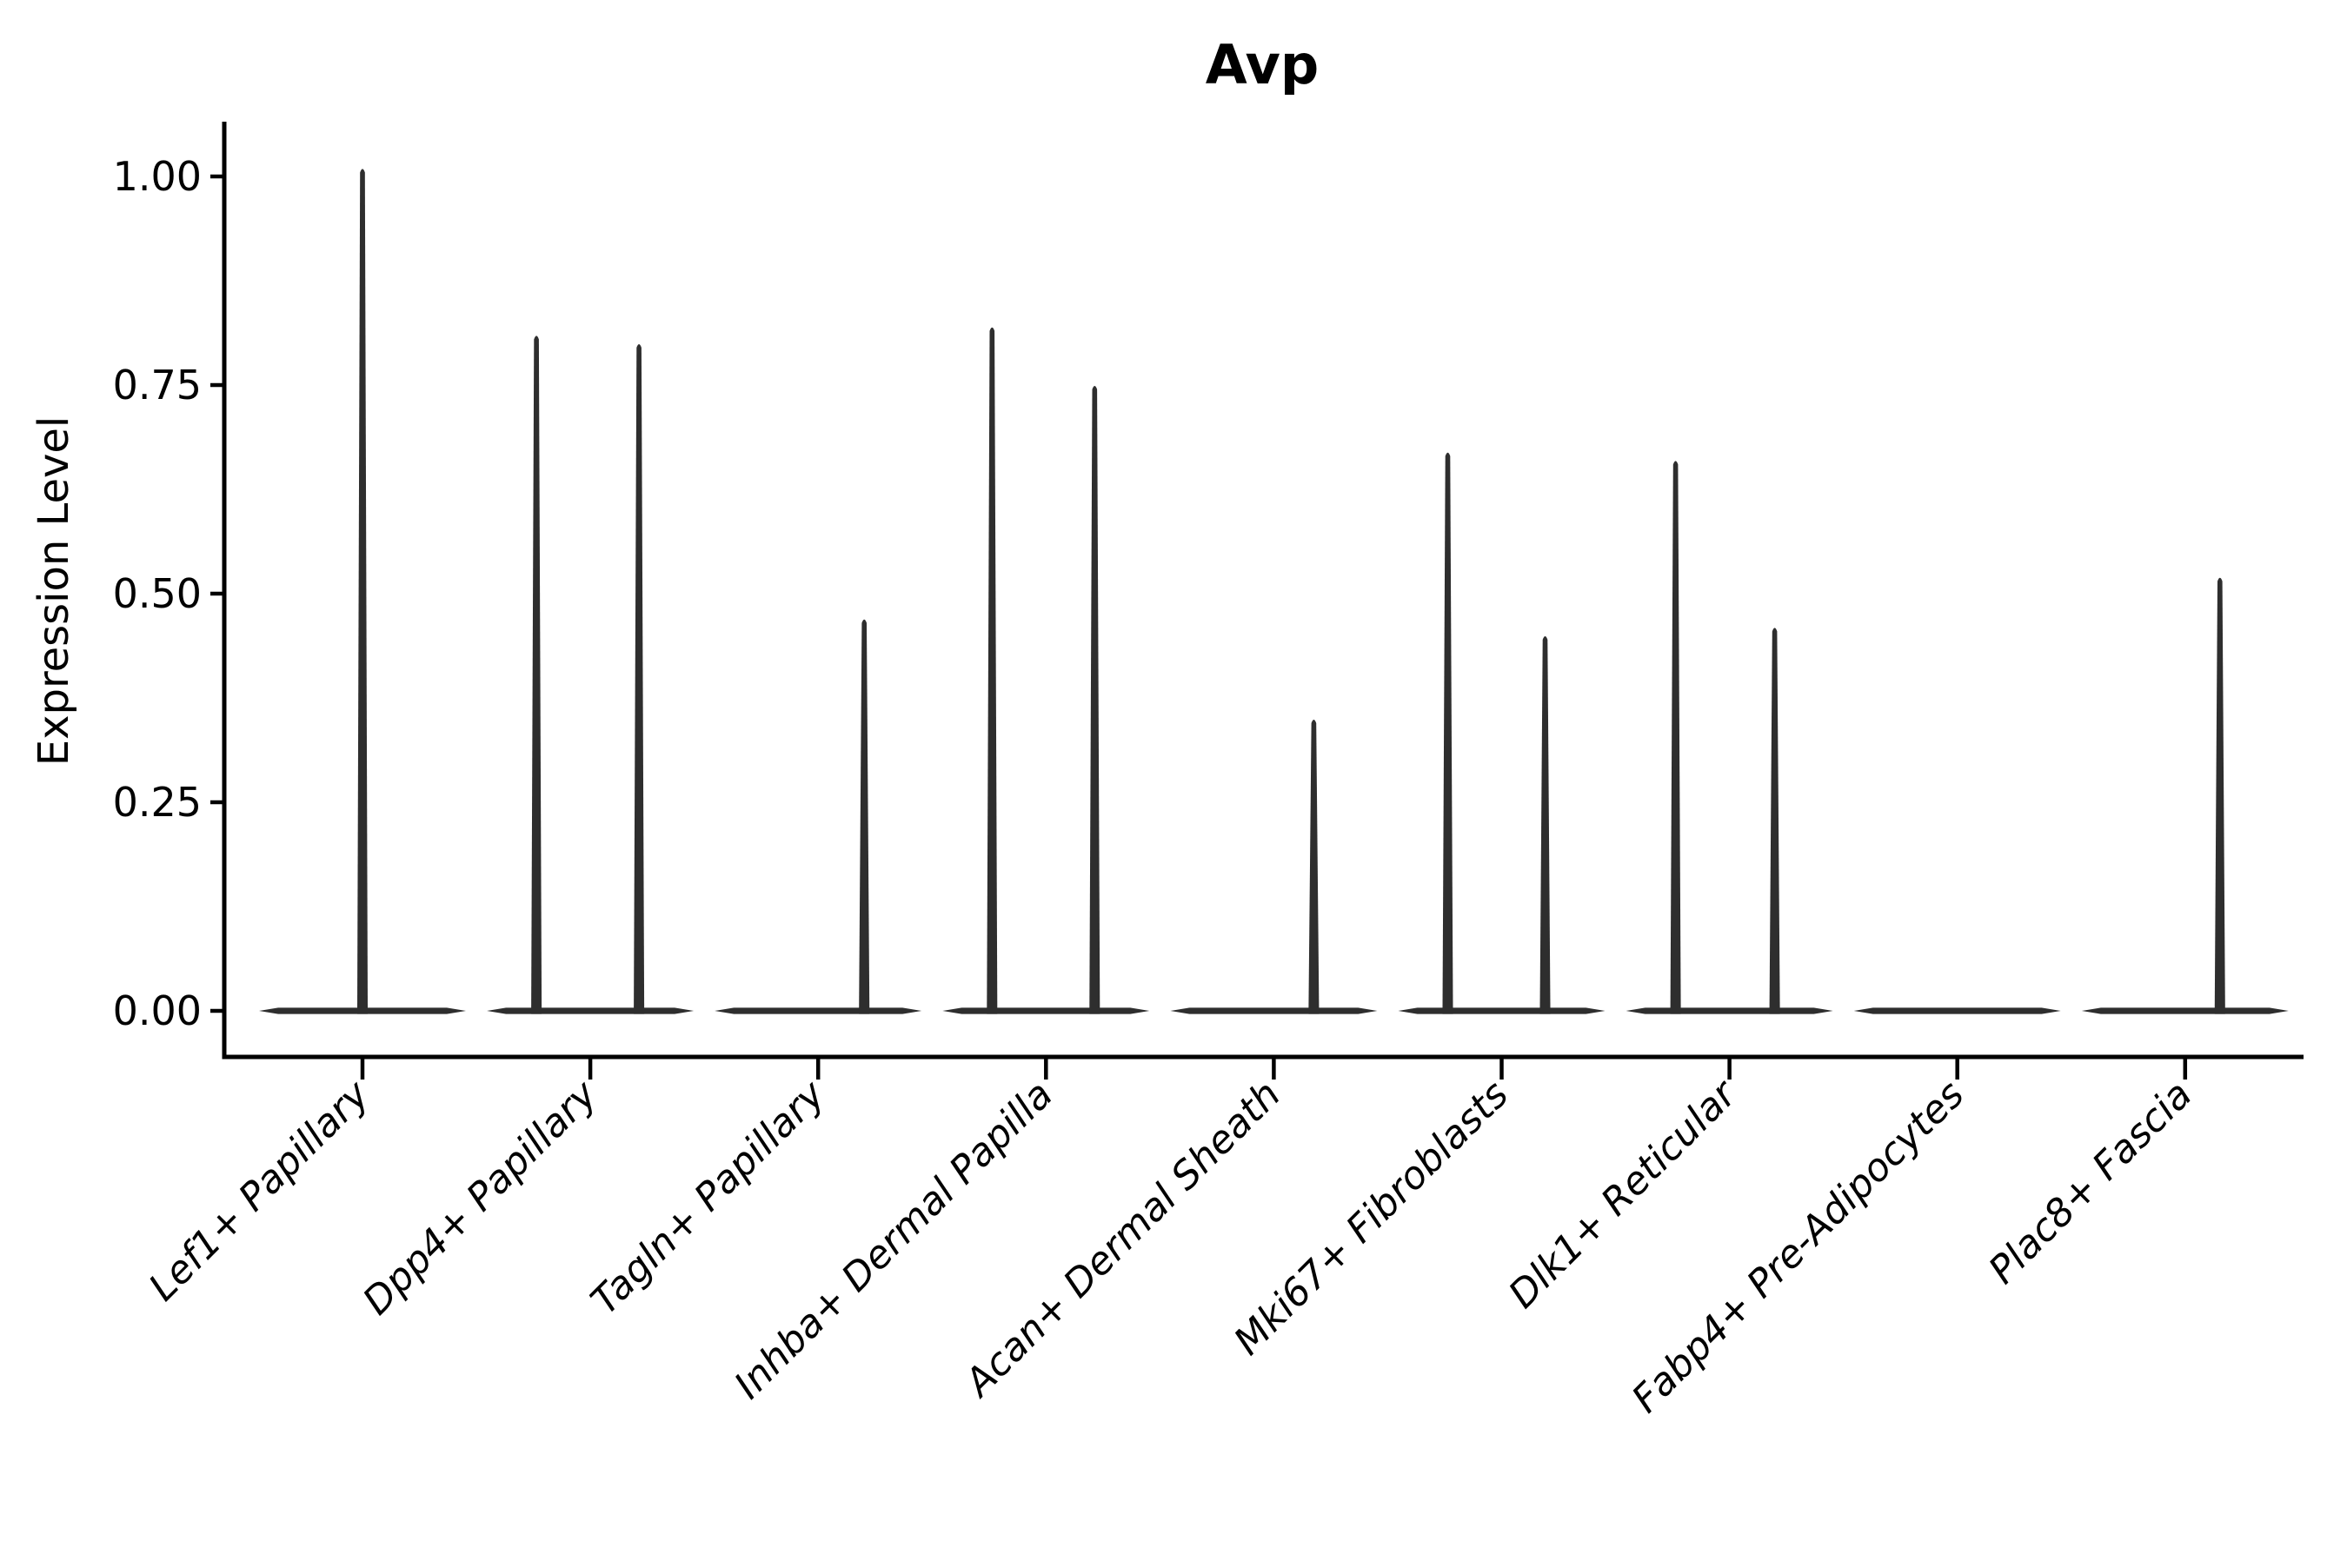 The height and width of the screenshot is (1568, 2347). Describe the element at coordinates (157, 176) in the screenshot. I see `y-tick-label: 1.00` at that location.